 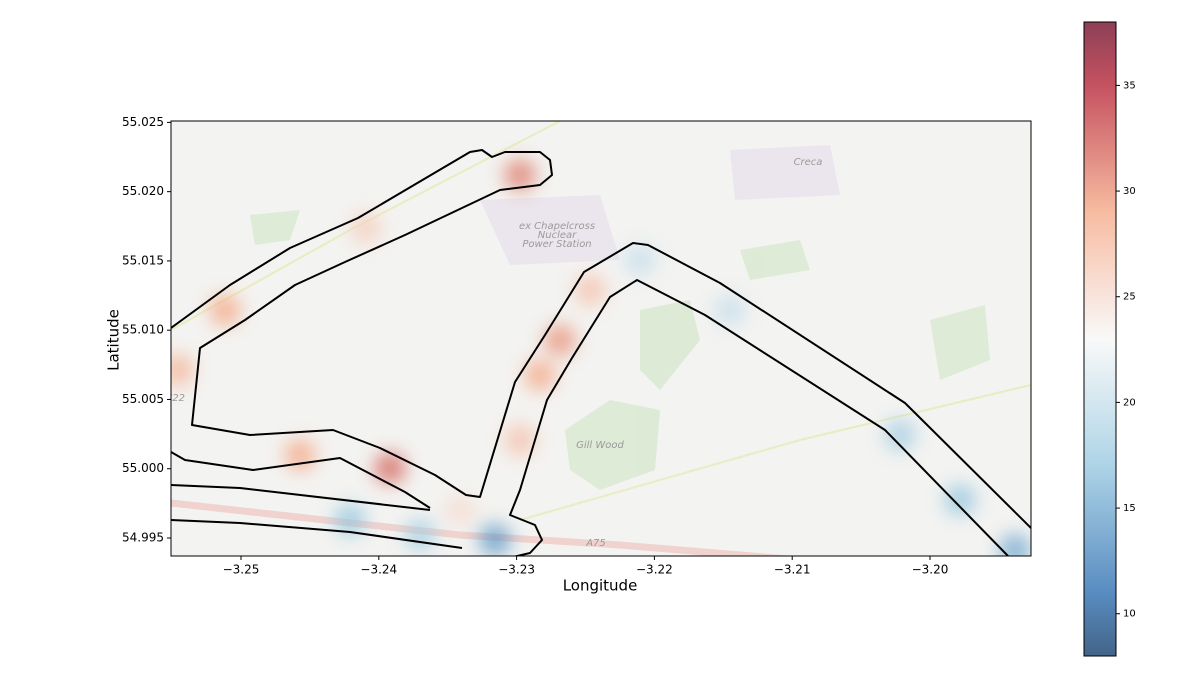 What do you see at coordinates (114, 340) in the screenshot?
I see `y-axis-label: Latitude` at bounding box center [114, 340].